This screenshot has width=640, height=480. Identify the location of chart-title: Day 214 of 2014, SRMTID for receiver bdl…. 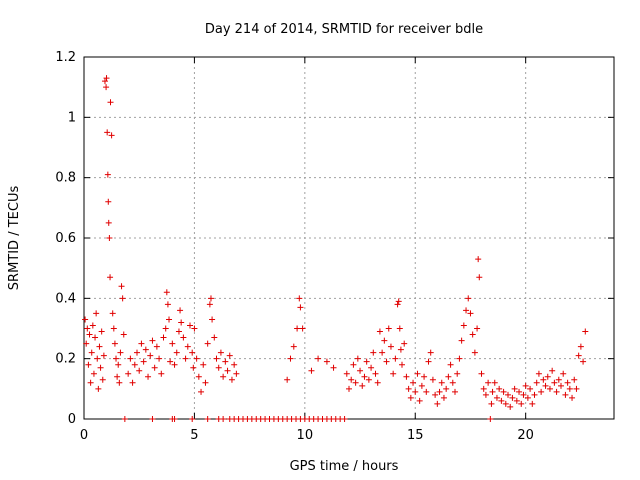
(344, 29).